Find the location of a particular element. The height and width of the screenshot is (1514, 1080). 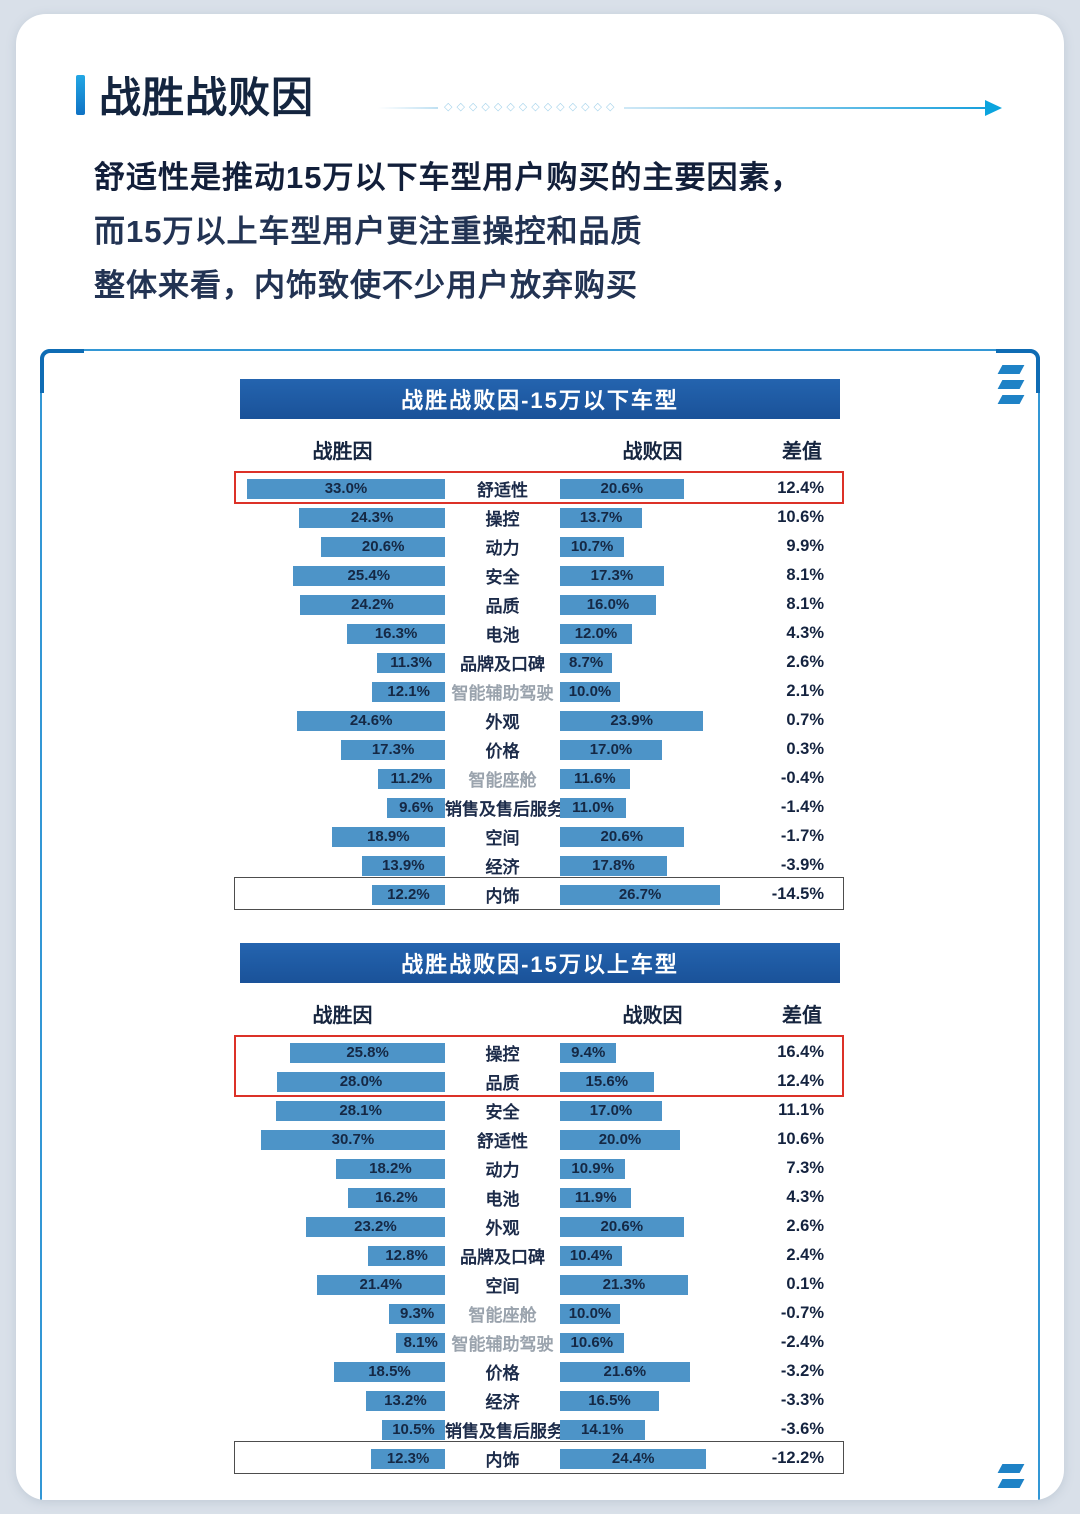

lose-bar: 10.0% is located at coordinates (590, 1313).